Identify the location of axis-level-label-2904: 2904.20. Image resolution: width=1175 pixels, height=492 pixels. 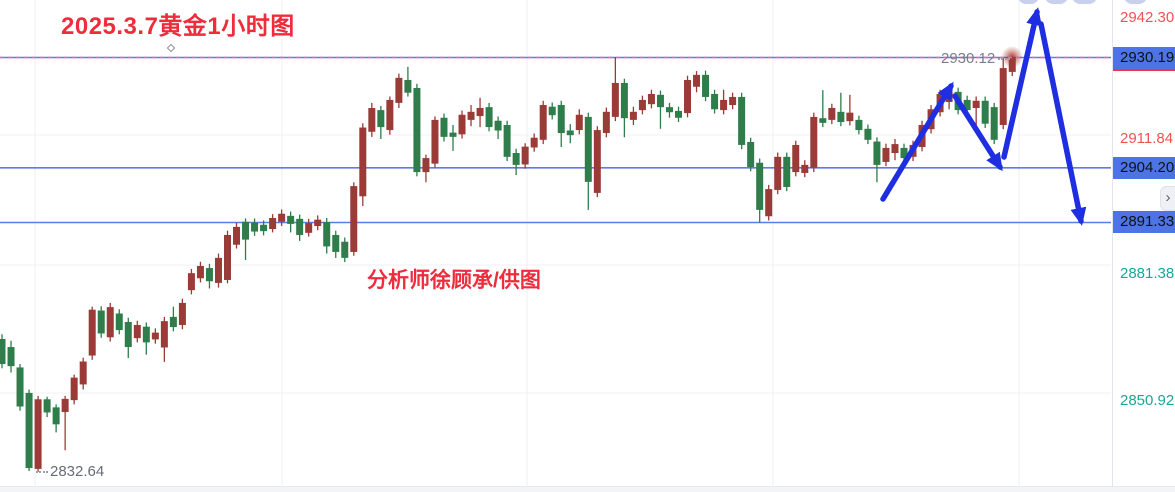
(1144, 168).